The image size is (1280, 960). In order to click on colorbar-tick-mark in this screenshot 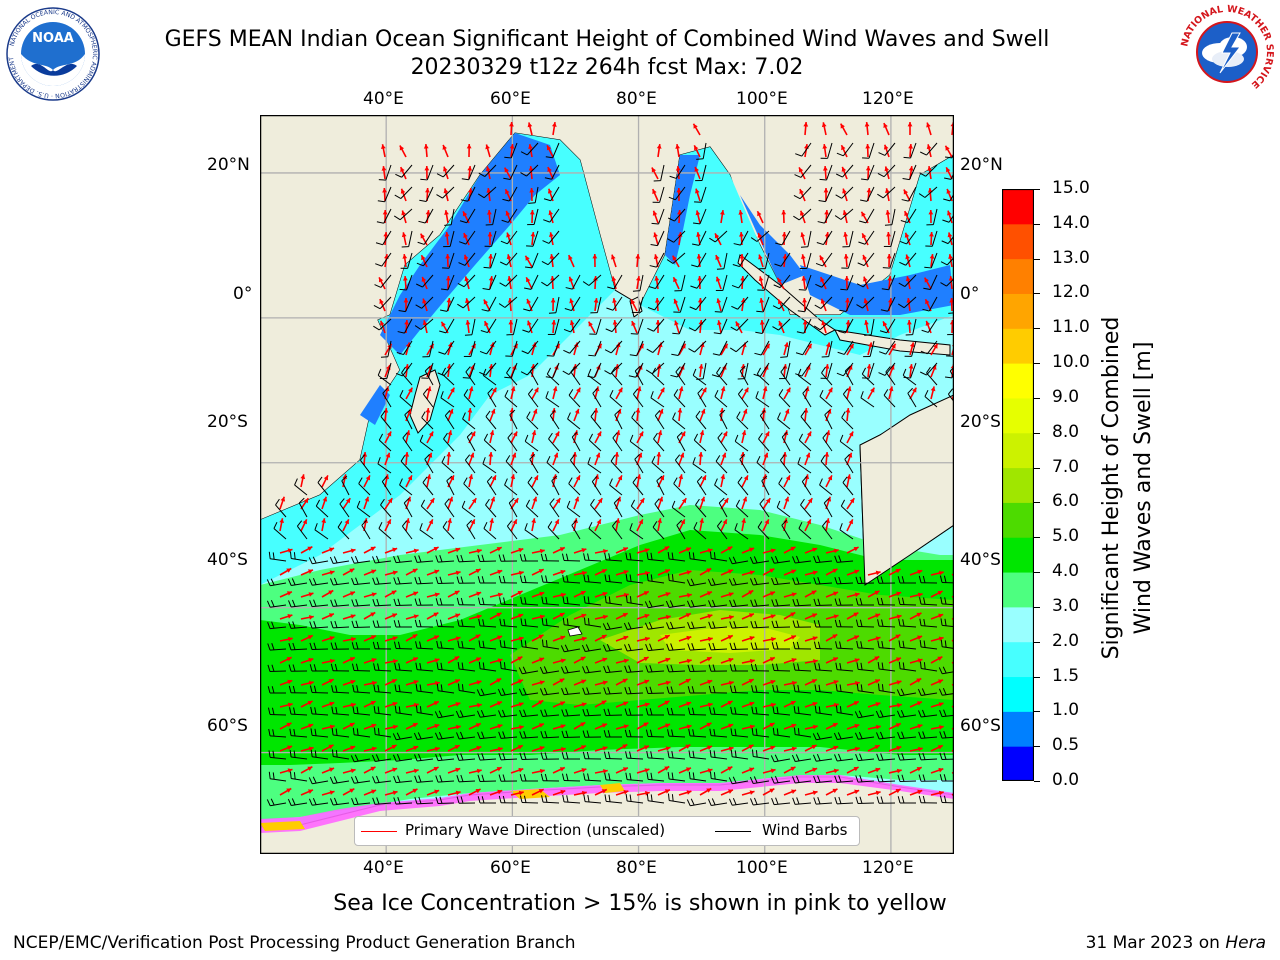, I will do `click(1037, 538)`.